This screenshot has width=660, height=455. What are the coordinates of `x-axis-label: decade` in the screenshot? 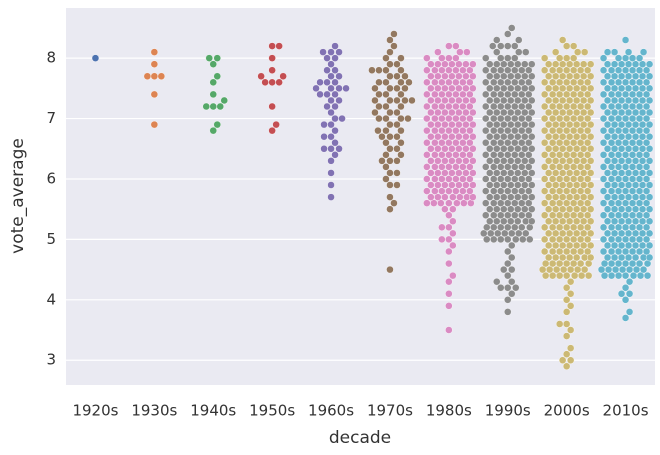 It's located at (360, 438).